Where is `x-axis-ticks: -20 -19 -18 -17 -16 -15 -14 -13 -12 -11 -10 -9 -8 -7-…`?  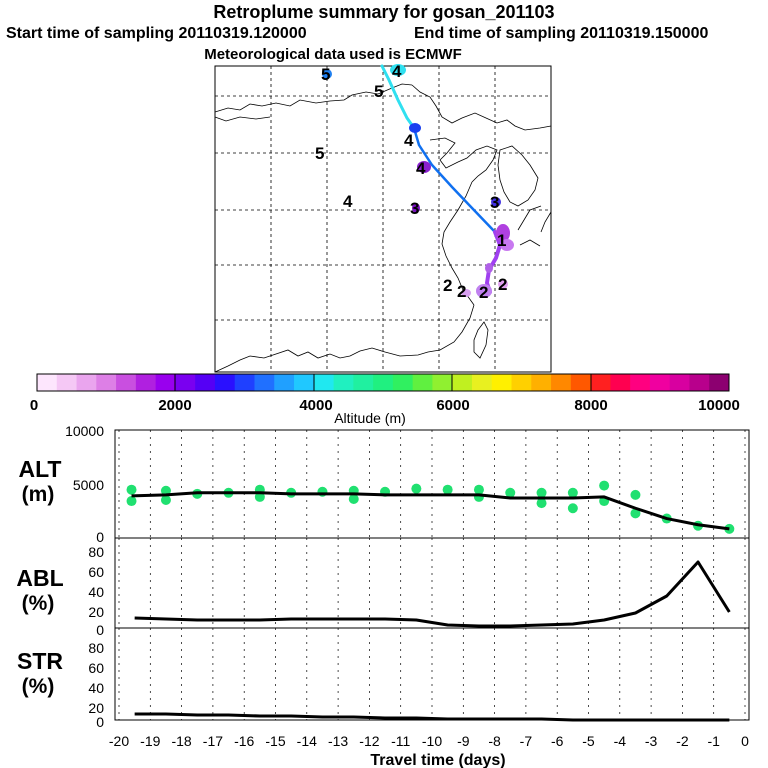 x-axis-ticks: -20 -19 -18 -17 -16 -15 -14 -13 -12 -11 -10 -9 -8 -7-… is located at coordinates (429, 741).